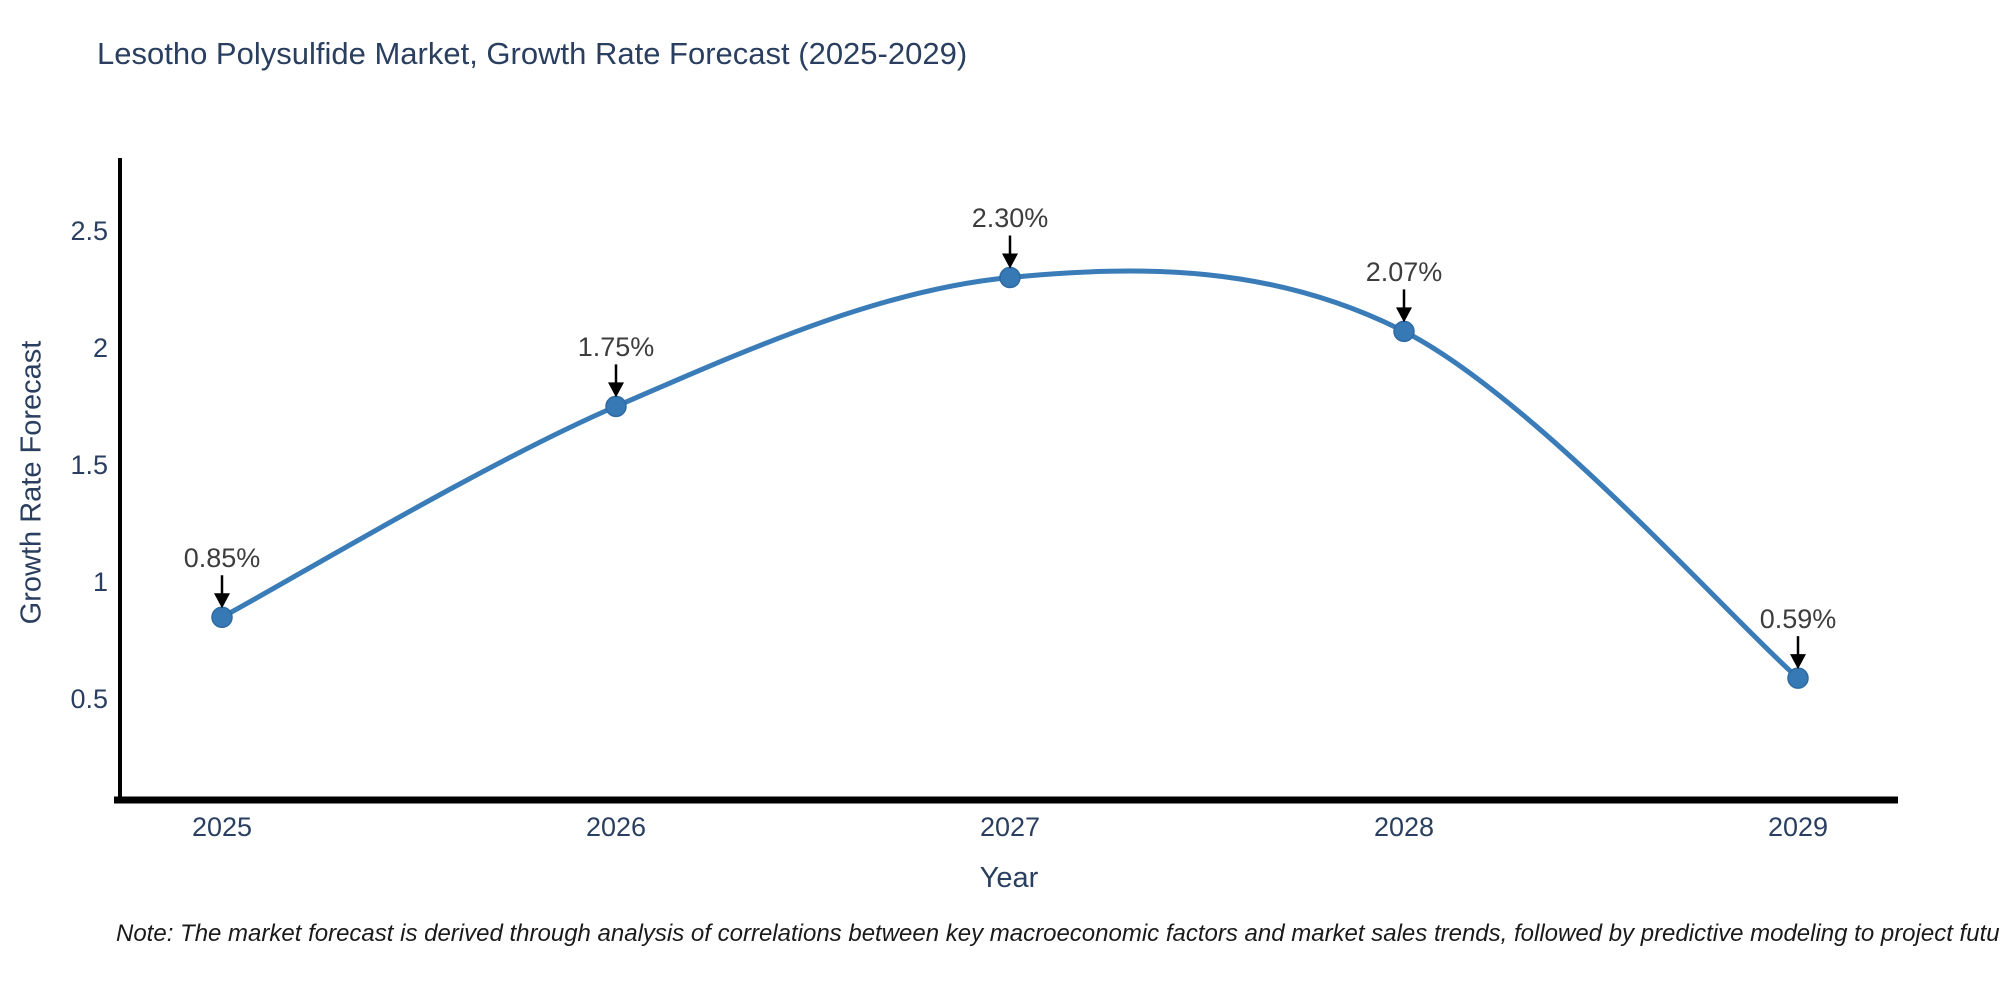 This screenshot has width=2000, height=1000. What do you see at coordinates (1798, 619) in the screenshot?
I see `data-point-label: 0.59%` at bounding box center [1798, 619].